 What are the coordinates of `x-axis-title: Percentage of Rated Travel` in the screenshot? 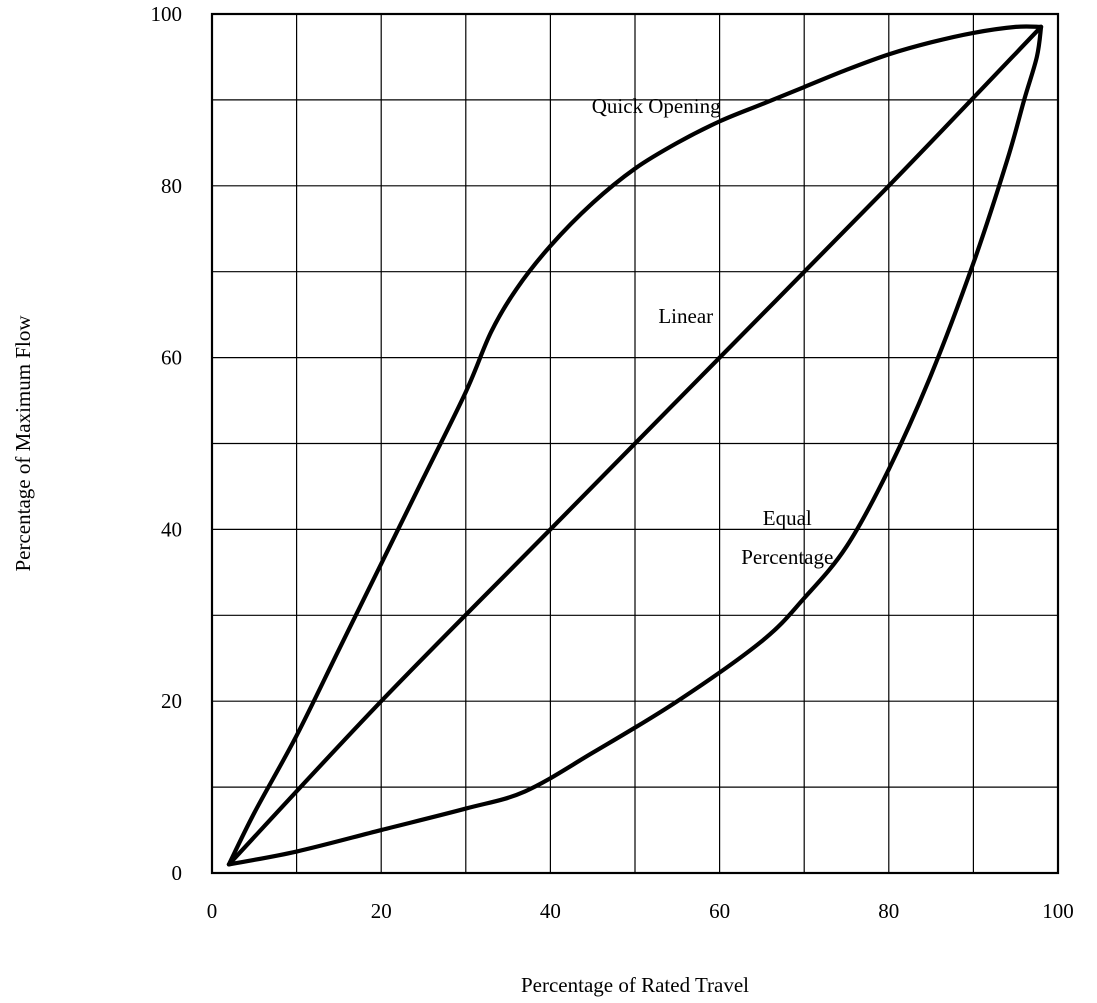 It's located at (635, 985).